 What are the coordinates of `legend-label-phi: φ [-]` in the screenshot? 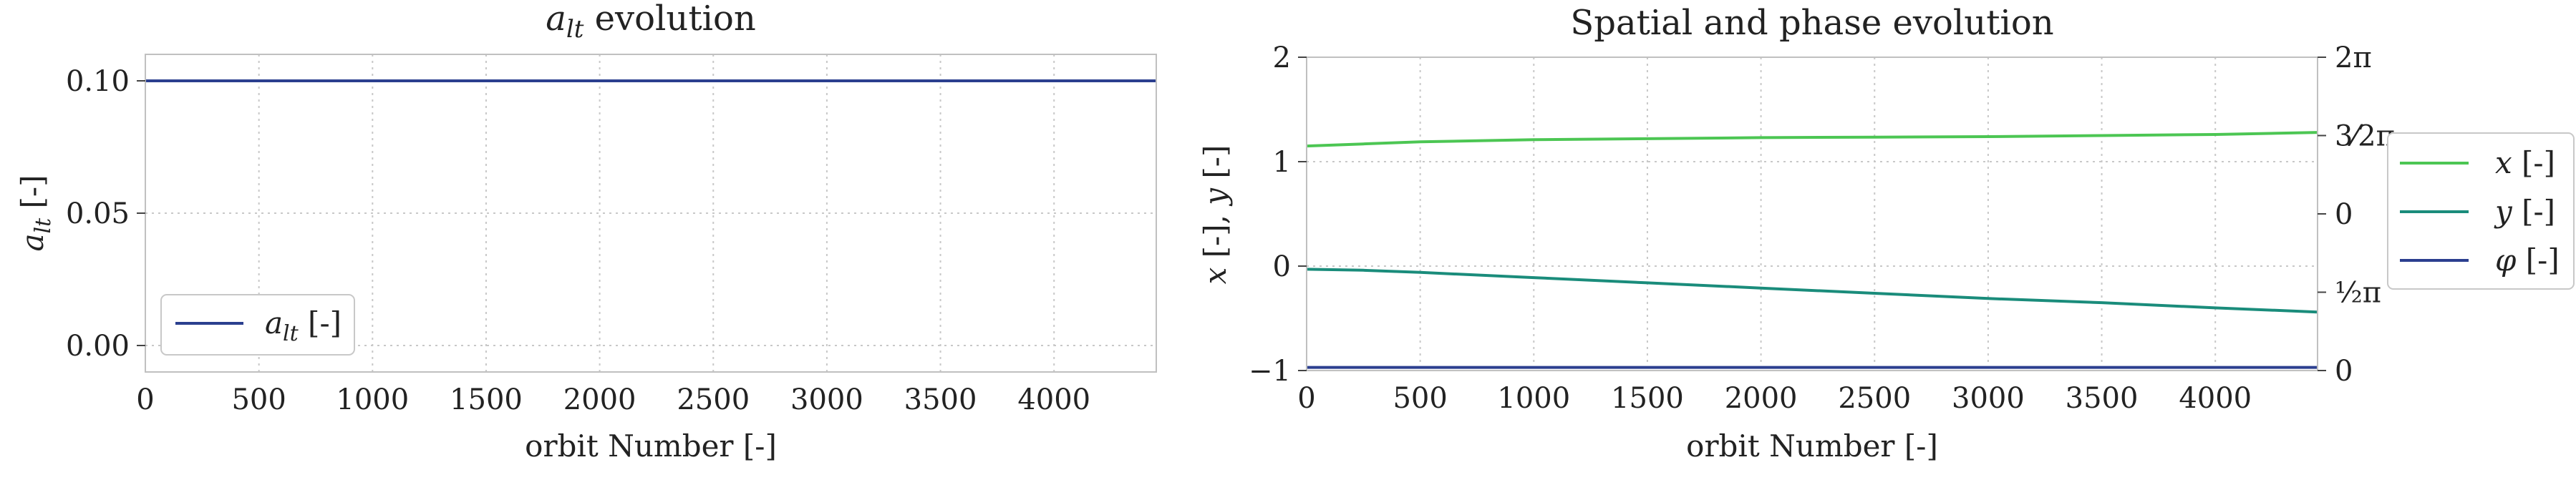 It's located at (2528, 260).